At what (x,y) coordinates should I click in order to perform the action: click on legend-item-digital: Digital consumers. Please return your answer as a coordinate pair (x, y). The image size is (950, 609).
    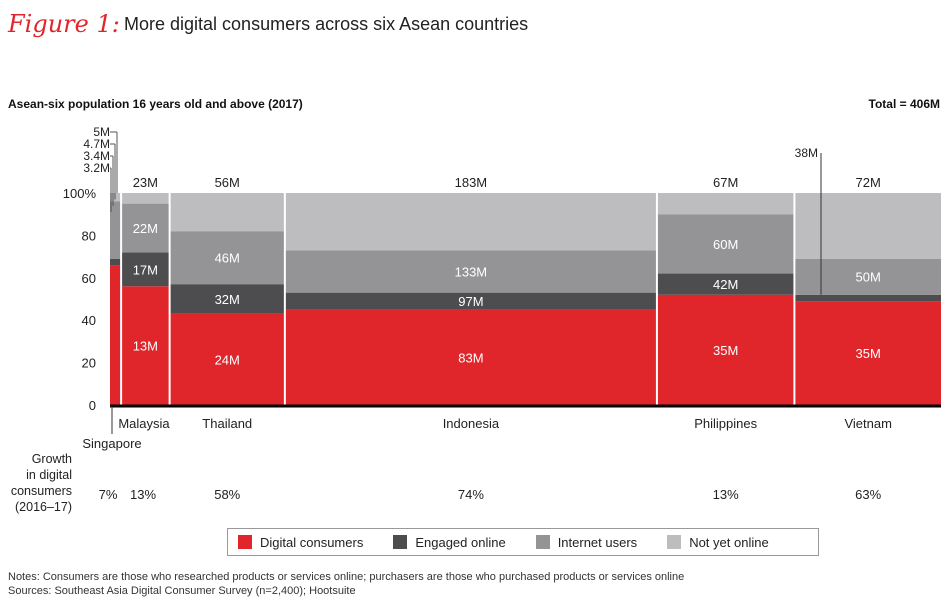
    Looking at the image, I should click on (300, 542).